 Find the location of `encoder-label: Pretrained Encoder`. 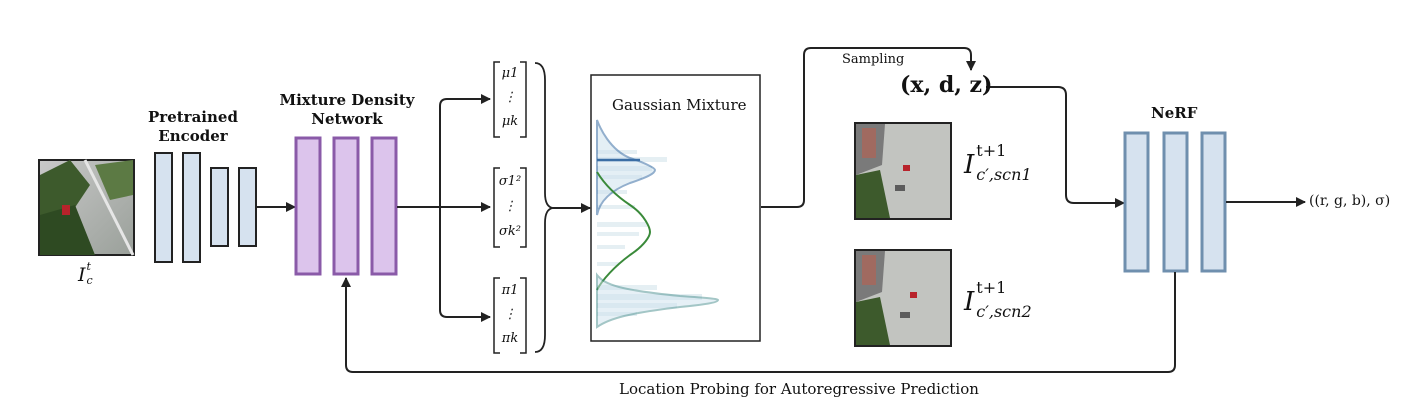

encoder-label: Pretrained Encoder is located at coordinates (193, 127).